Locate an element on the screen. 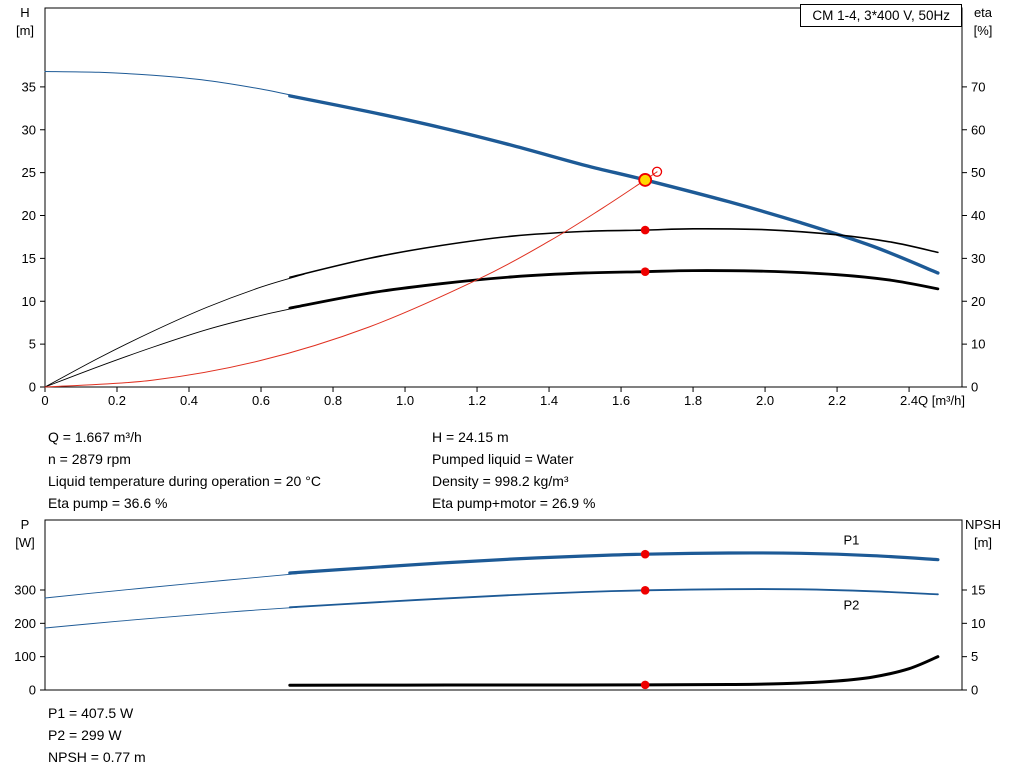  head-curve is located at coordinates (614, 184).